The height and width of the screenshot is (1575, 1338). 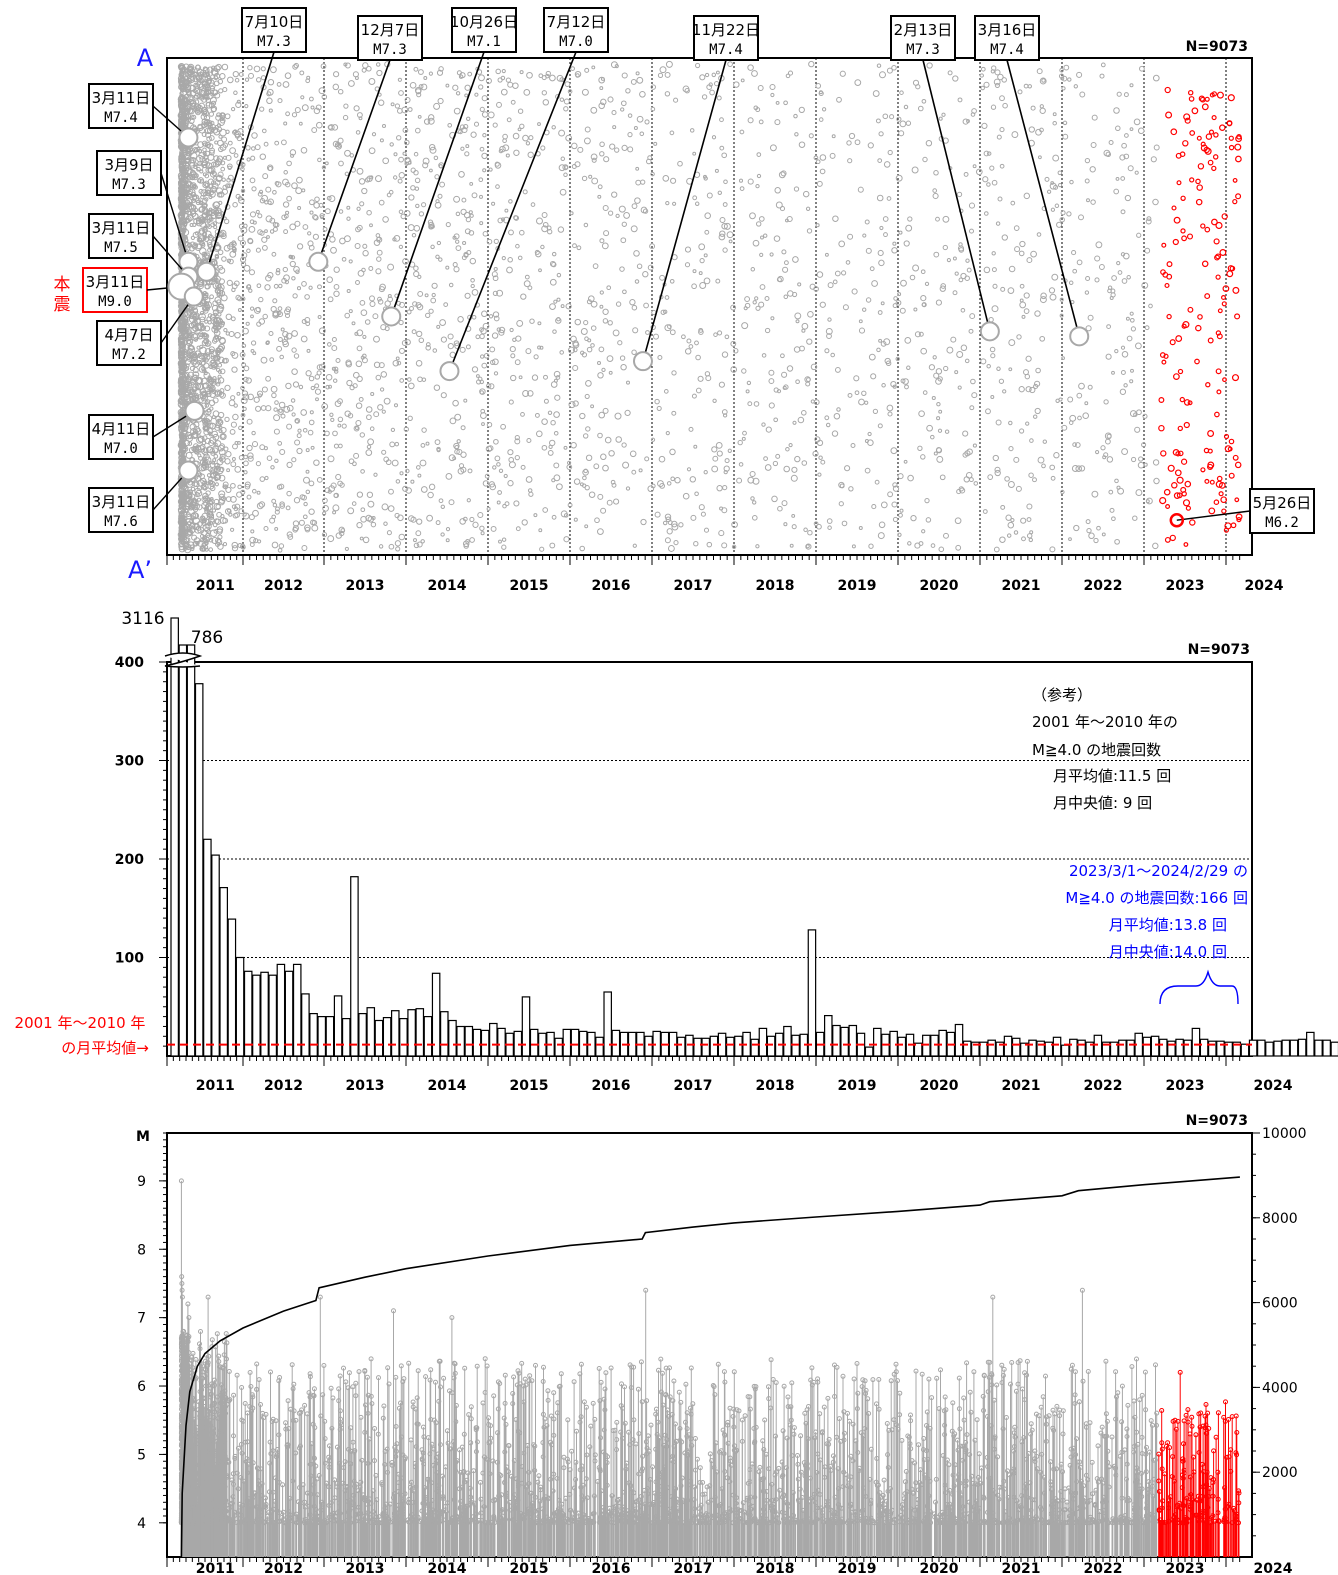 I want to click on p2-bar, so click(x=207, y=947).